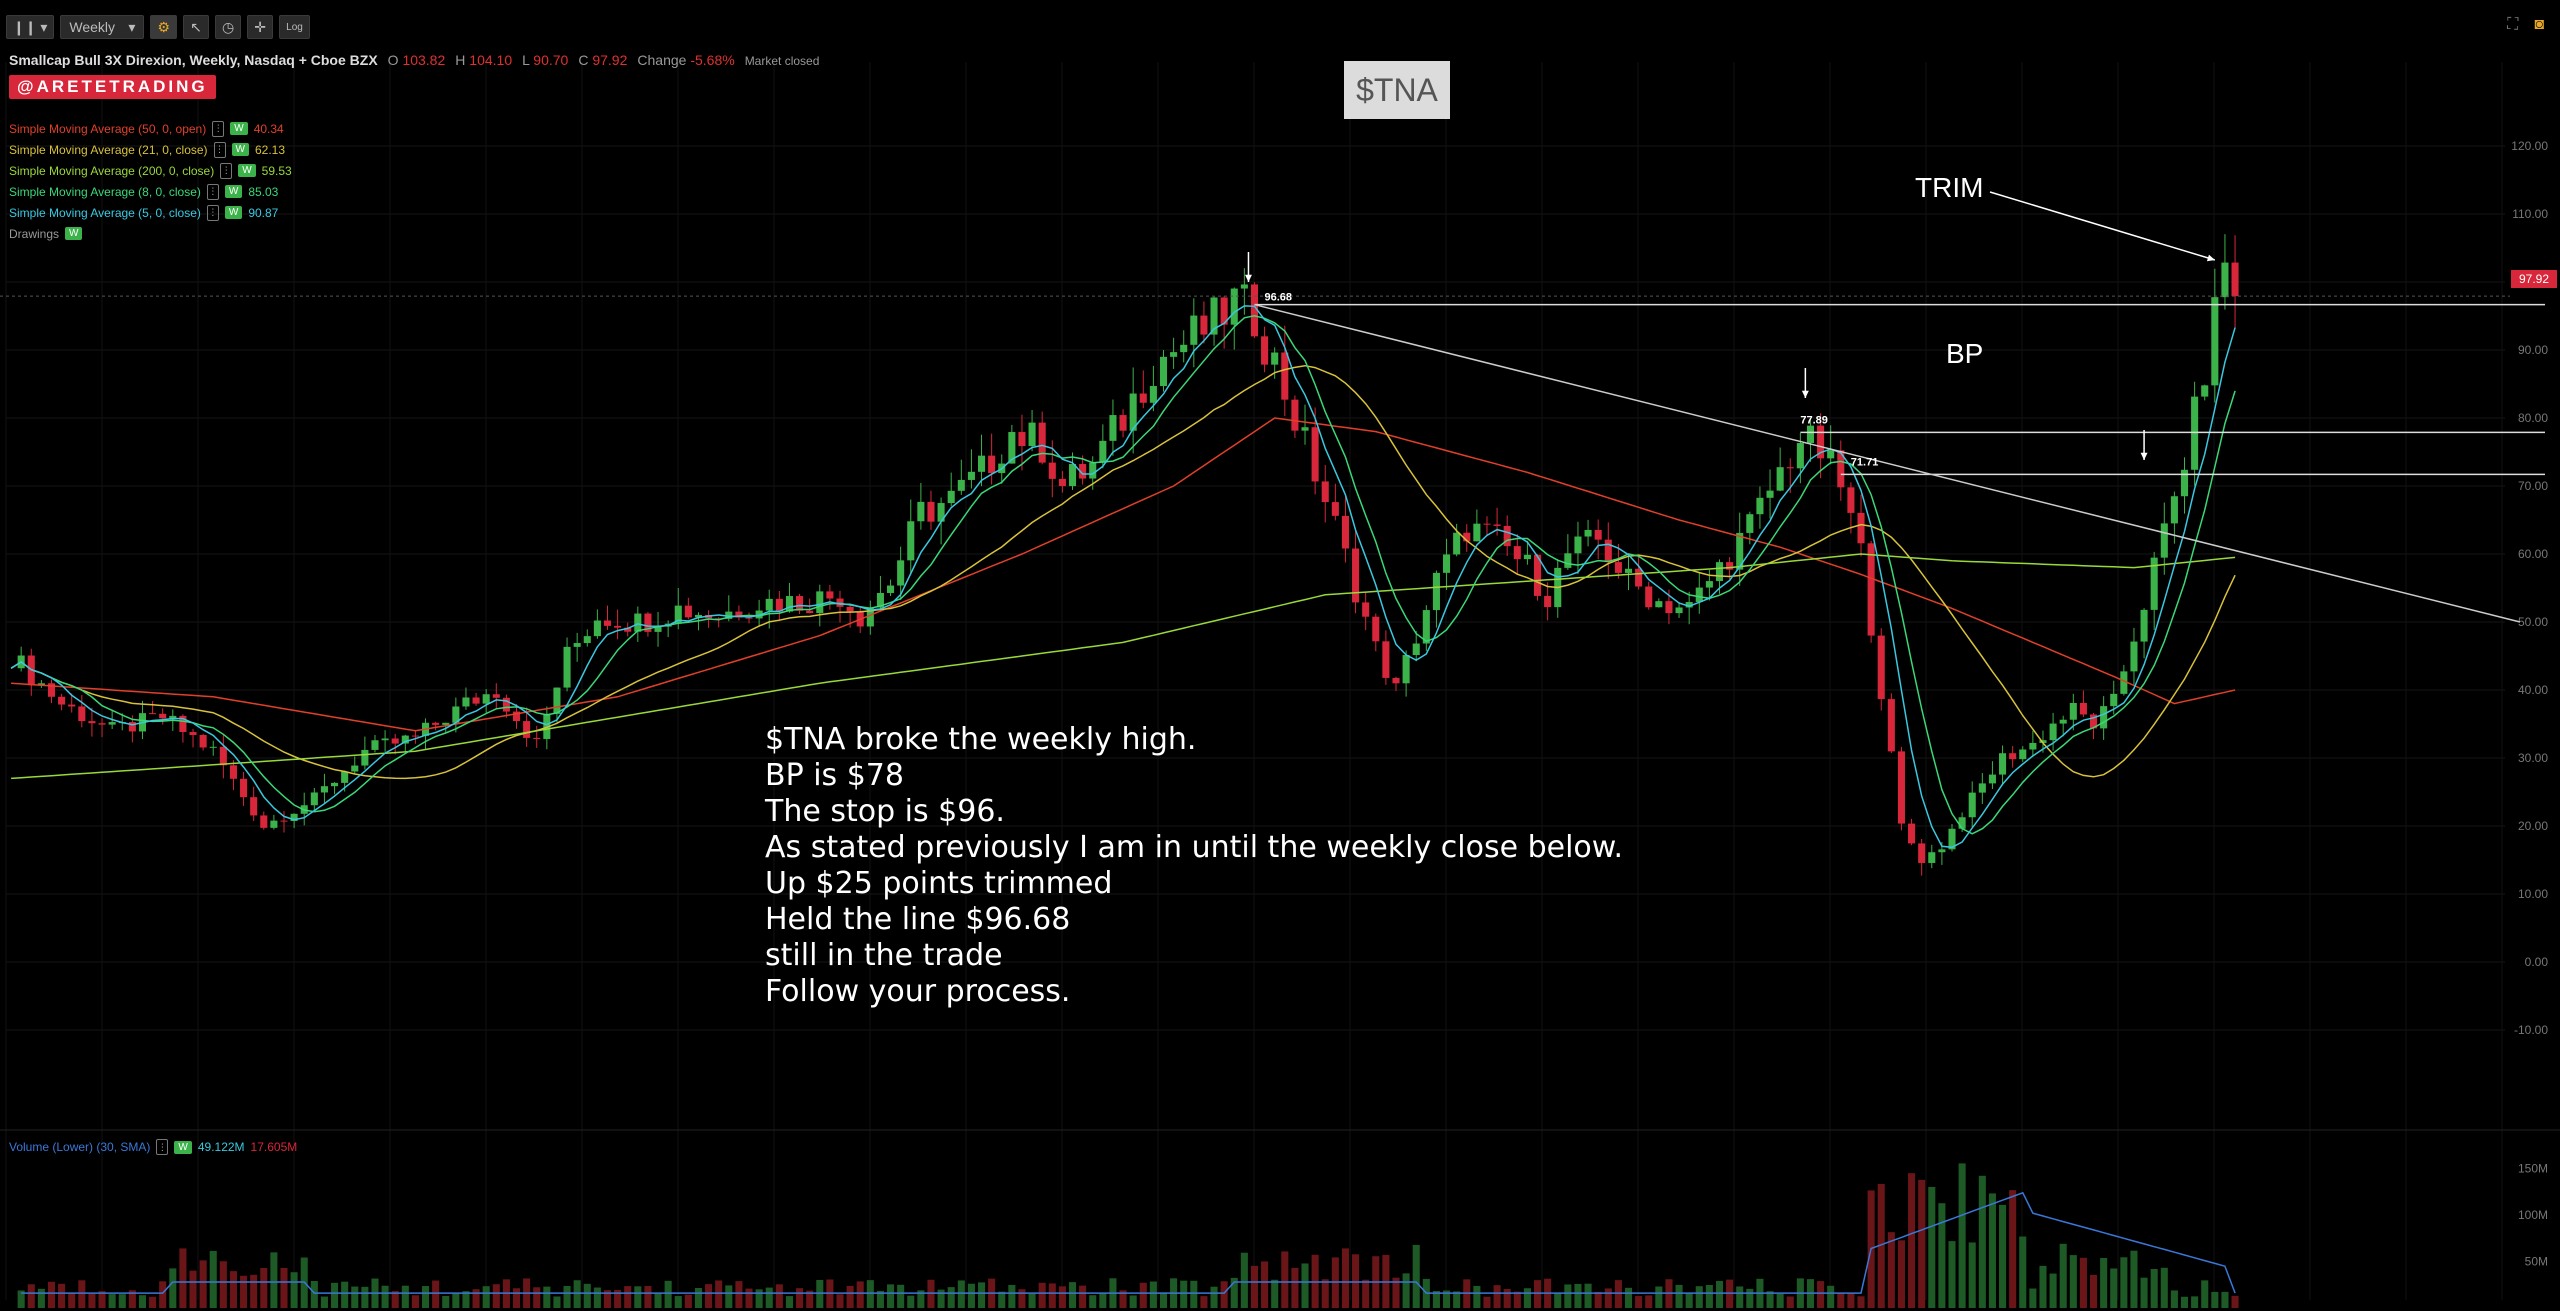  Describe the element at coordinates (294, 27) in the screenshot. I see `log-scale-button: Log` at that location.